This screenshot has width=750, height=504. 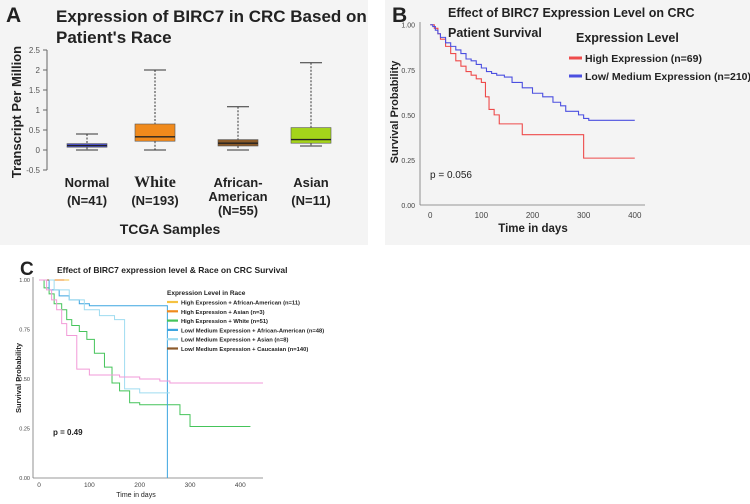 I want to click on legend-label-c-2: High Expression + White (n=51), so click(x=224, y=322).